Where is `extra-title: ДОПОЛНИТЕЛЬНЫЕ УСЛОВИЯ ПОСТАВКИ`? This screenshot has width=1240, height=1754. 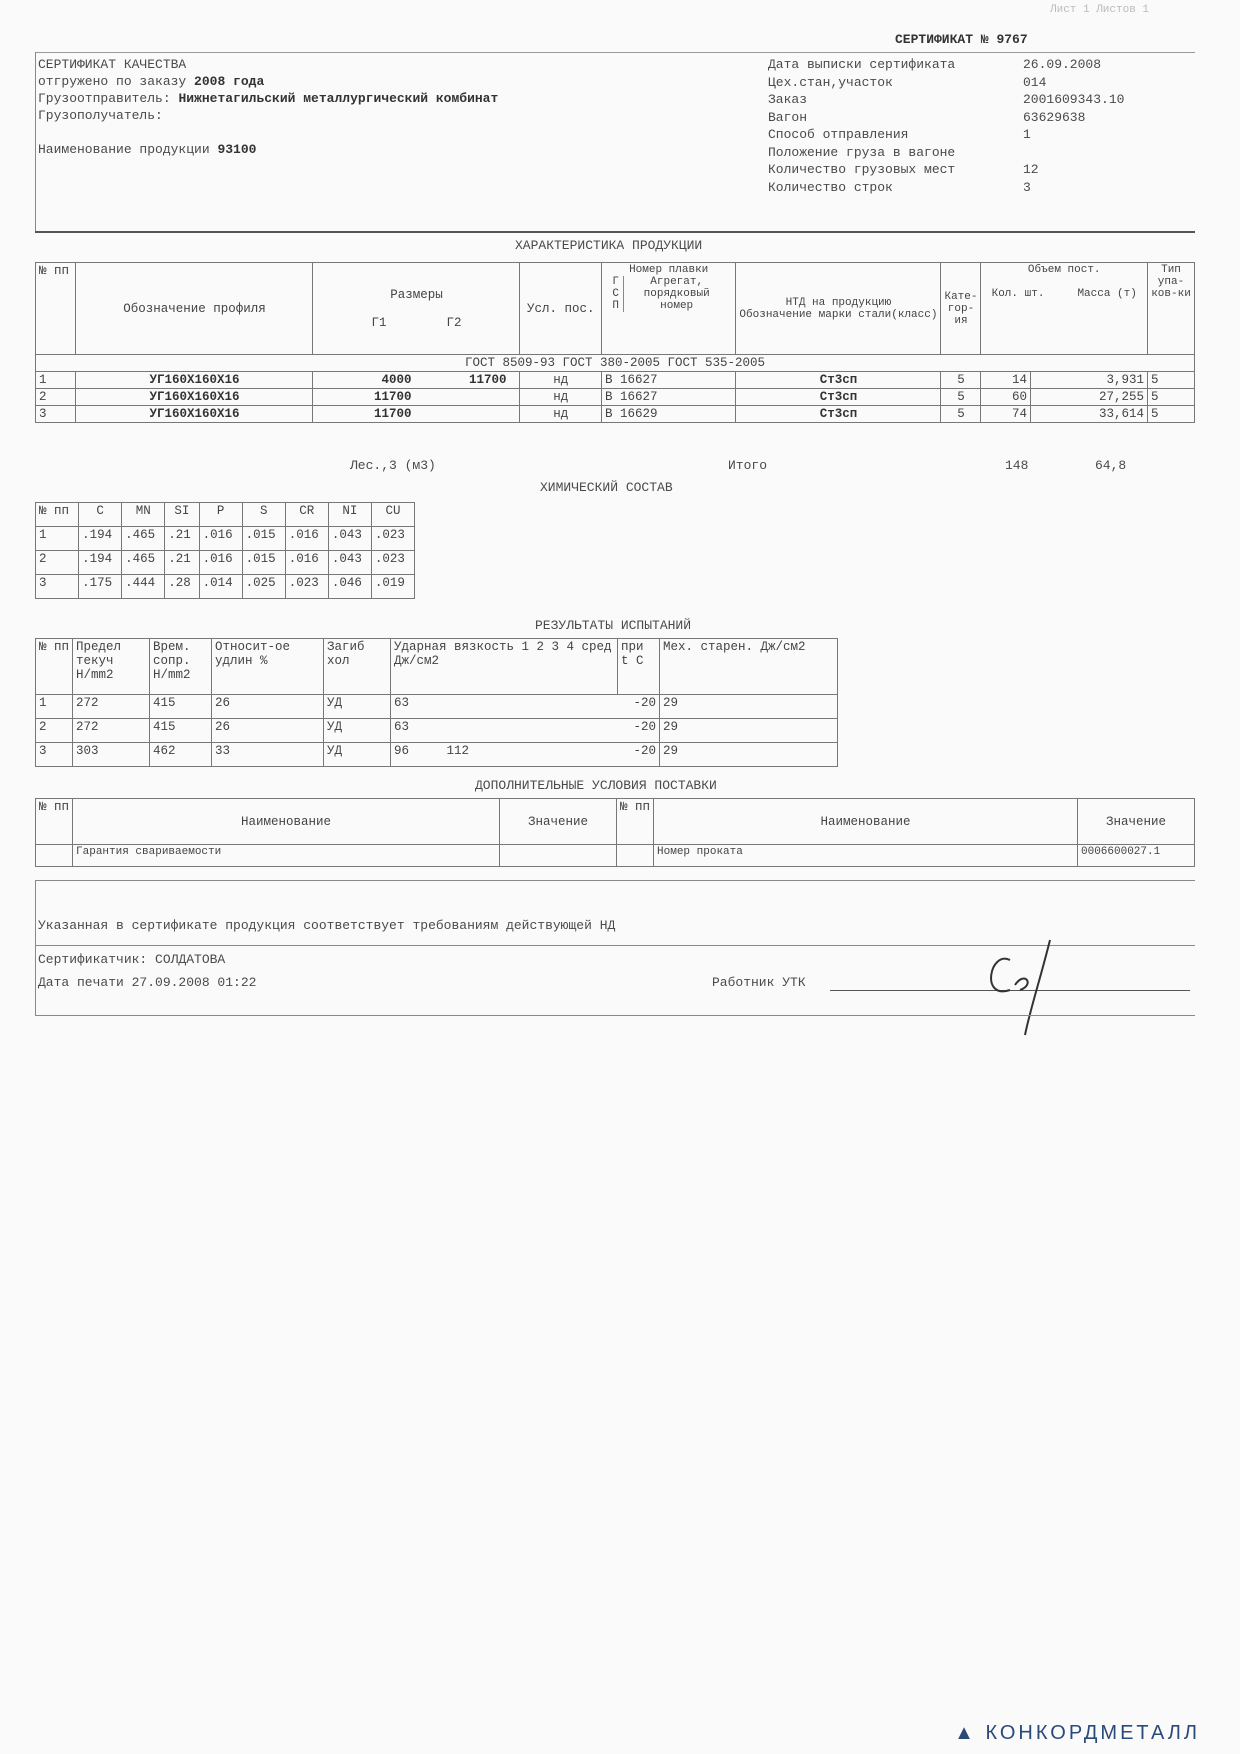 extra-title: ДОПОЛНИТЕЛЬНЫЕ УСЛОВИЯ ПОСТАВКИ is located at coordinates (596, 785).